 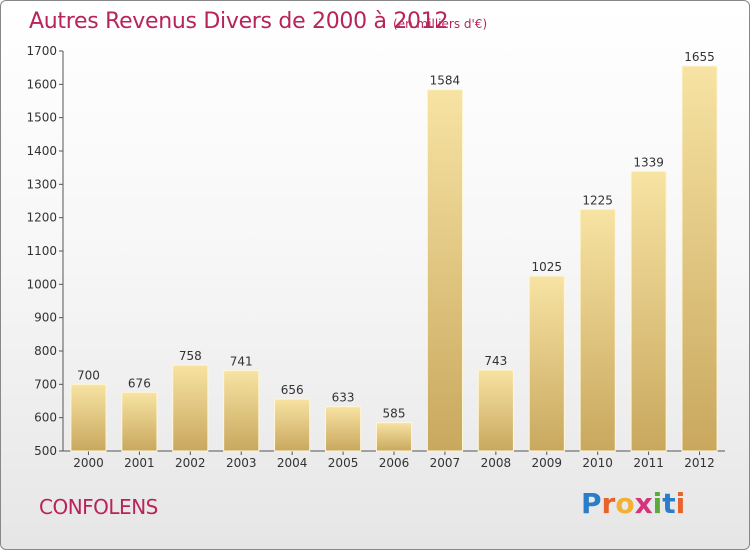 What do you see at coordinates (394, 463) in the screenshot?
I see `x-tick-label: 2006` at bounding box center [394, 463].